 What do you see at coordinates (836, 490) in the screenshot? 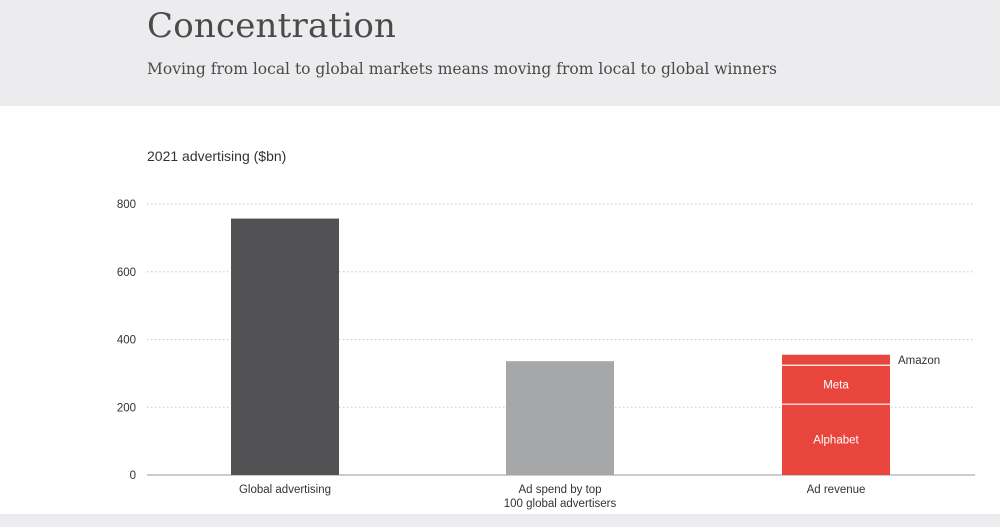
I see `x-category-label: Ad revenue` at bounding box center [836, 490].